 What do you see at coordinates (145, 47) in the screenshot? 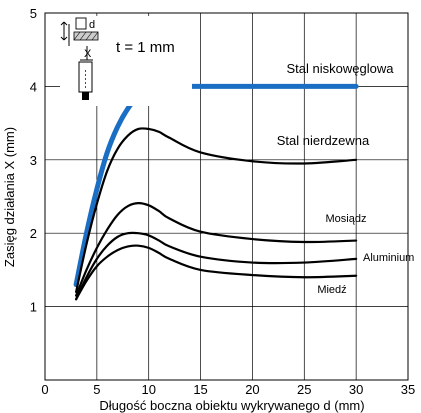
I see `inset-equation: t = 1 mm` at bounding box center [145, 47].